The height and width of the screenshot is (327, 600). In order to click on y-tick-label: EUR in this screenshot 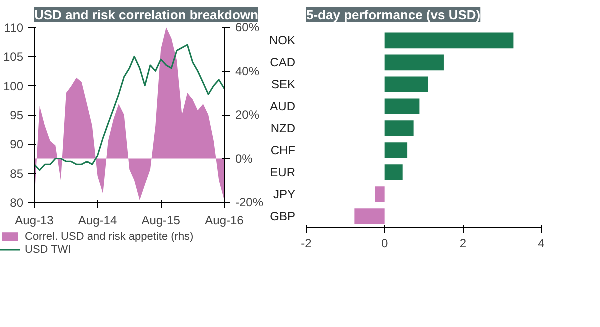, I will do `click(283, 173)`.